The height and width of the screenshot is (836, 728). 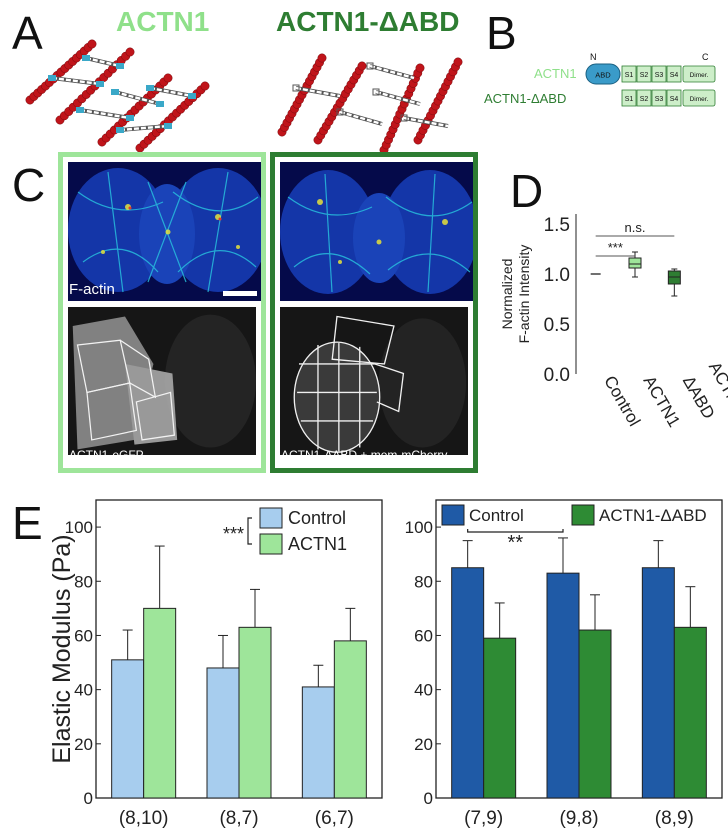 What do you see at coordinates (705, 57) in the screenshot?
I see `domain-c-terminus: C` at bounding box center [705, 57].